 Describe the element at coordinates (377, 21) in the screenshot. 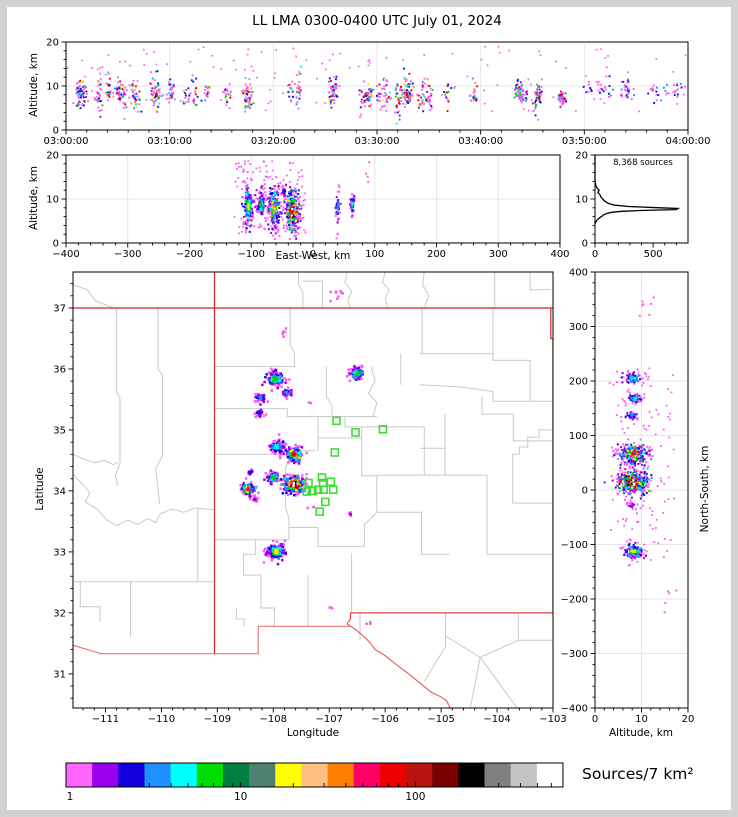

I see `figure-title: LL LMA 0300-0400 UTC July 01, 2024` at that location.